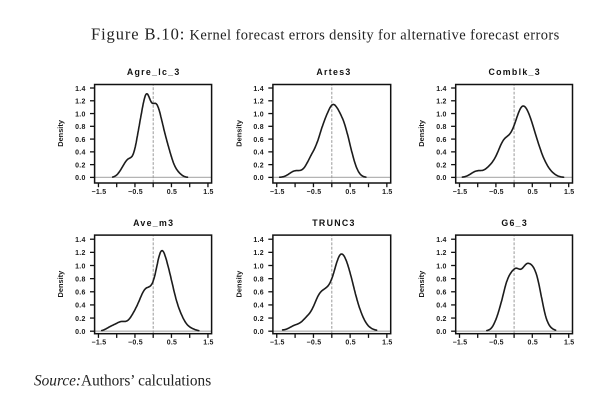  I want to click on svg-text: Agre_lc_3, so click(154, 72).